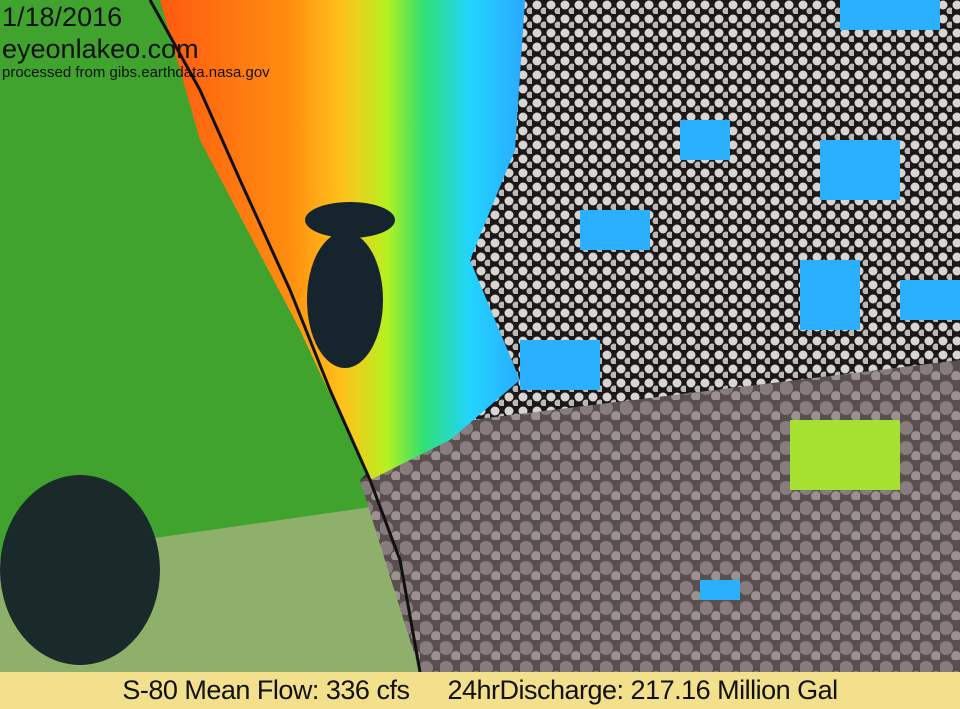  Describe the element at coordinates (845, 455) in the screenshot. I see `green-patches` at that location.